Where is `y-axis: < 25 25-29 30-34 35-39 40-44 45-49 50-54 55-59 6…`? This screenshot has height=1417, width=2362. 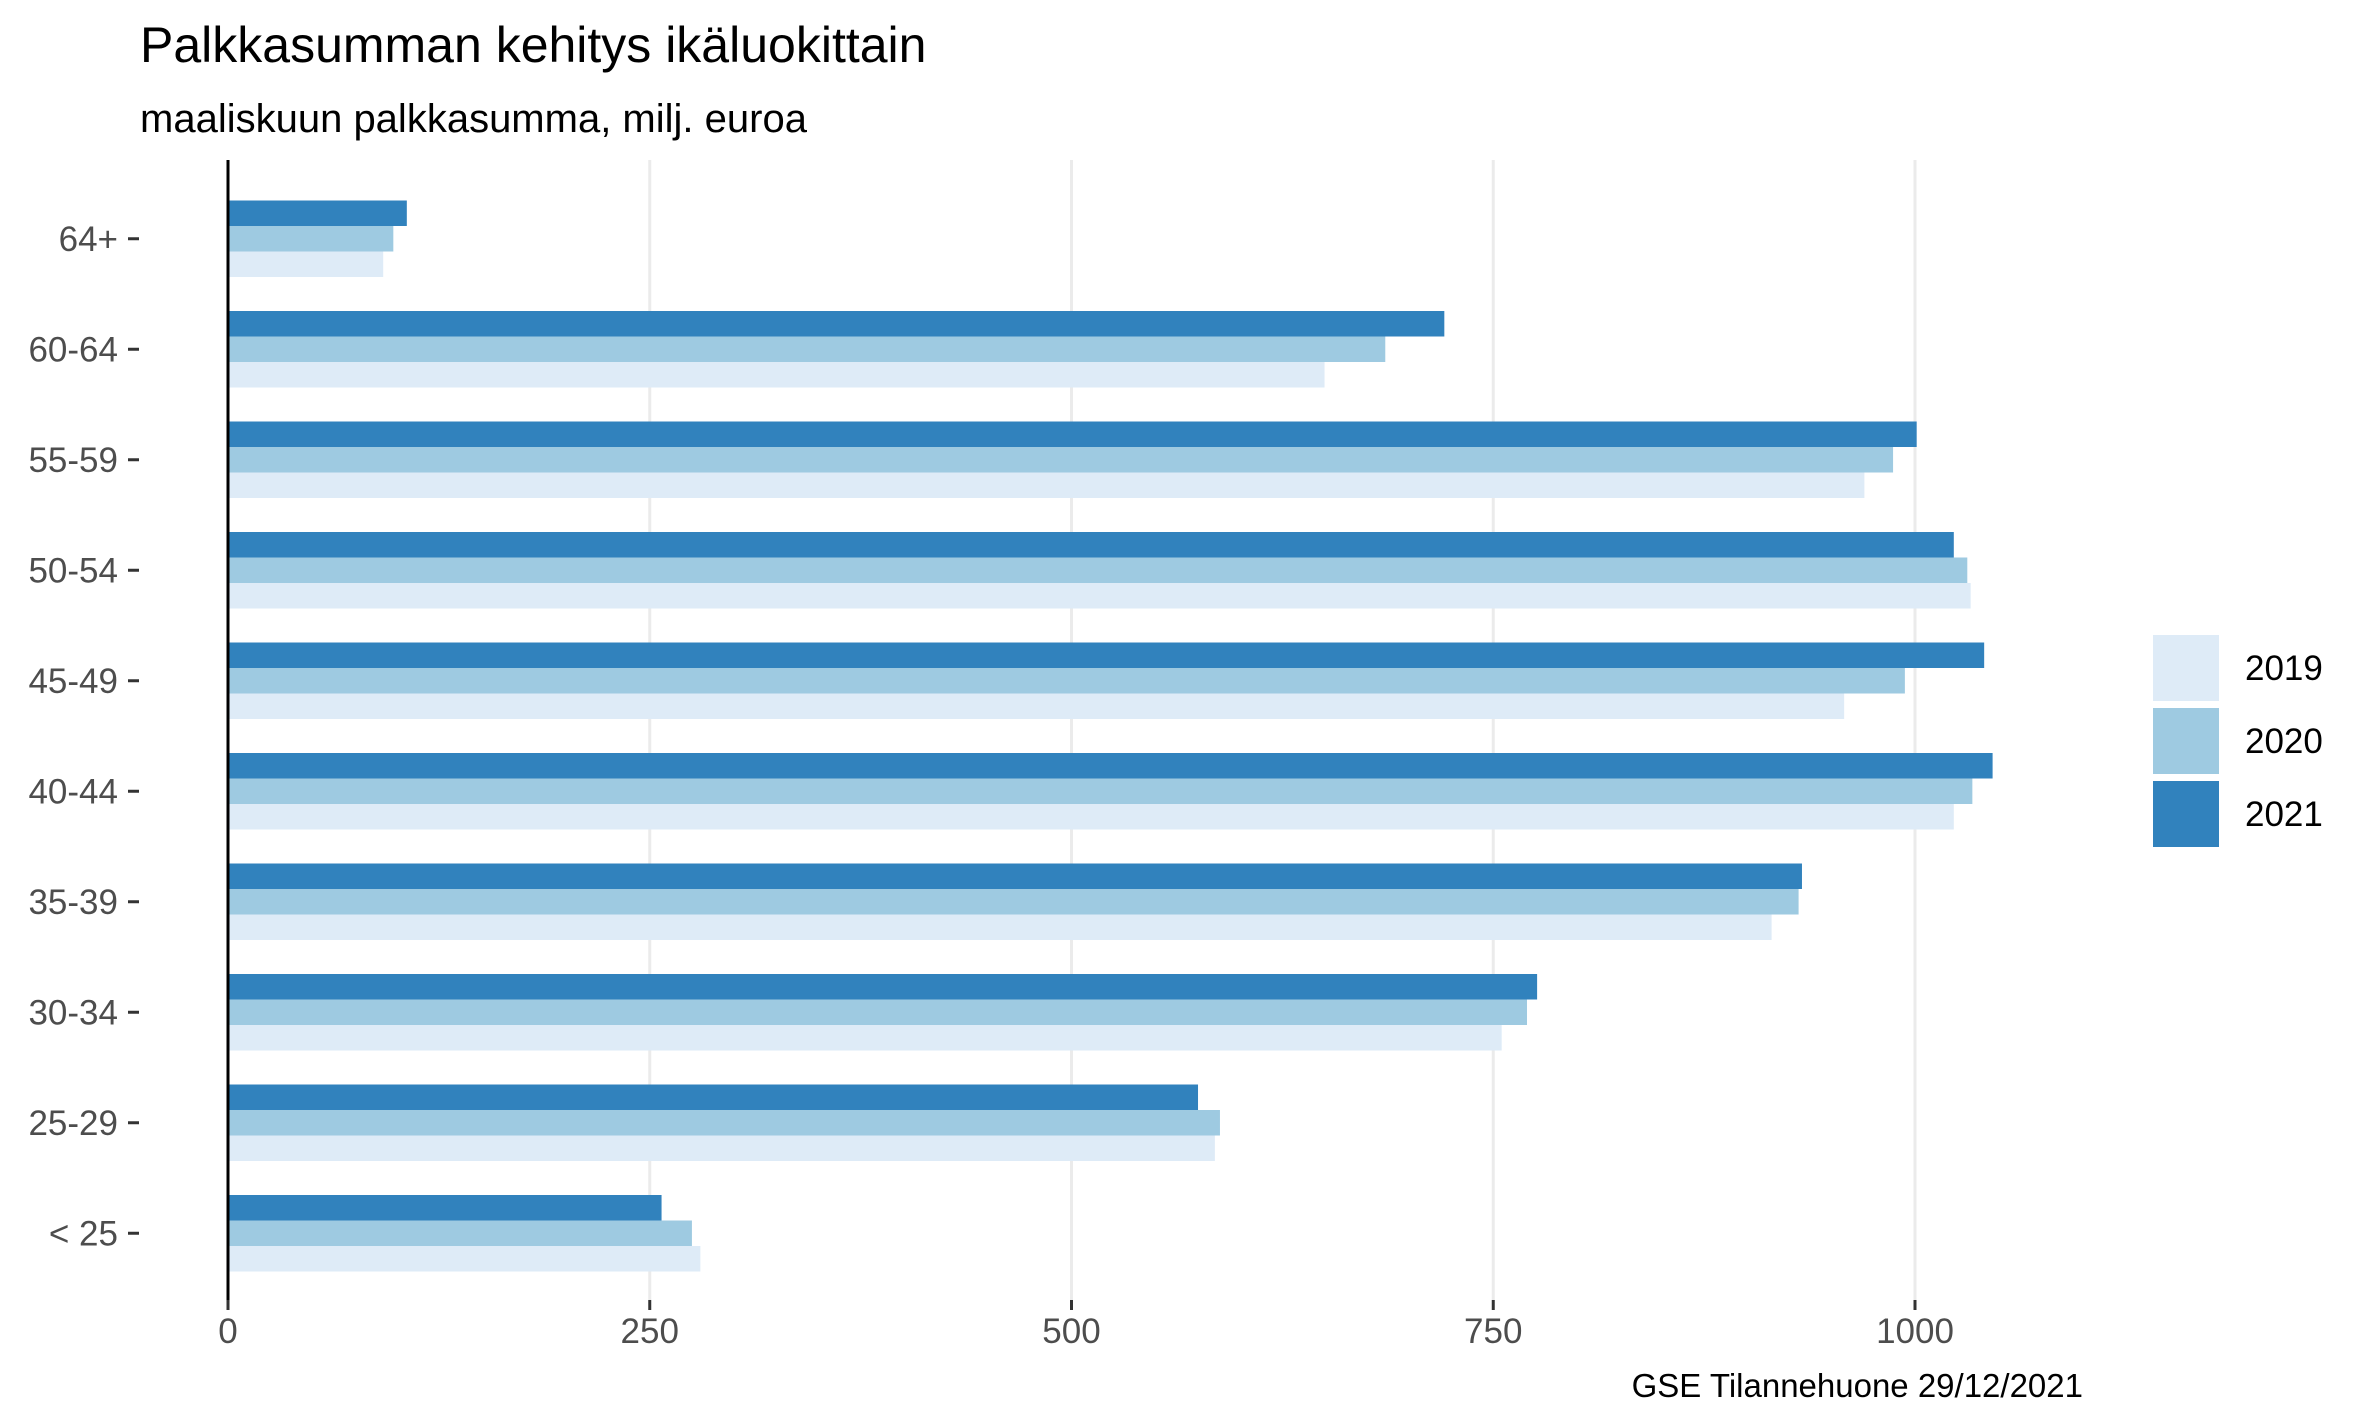 y-axis: < 25 25-29 30-34 35-39 40-44 45-49 50-54 55-59 6… is located at coordinates (129, 730).